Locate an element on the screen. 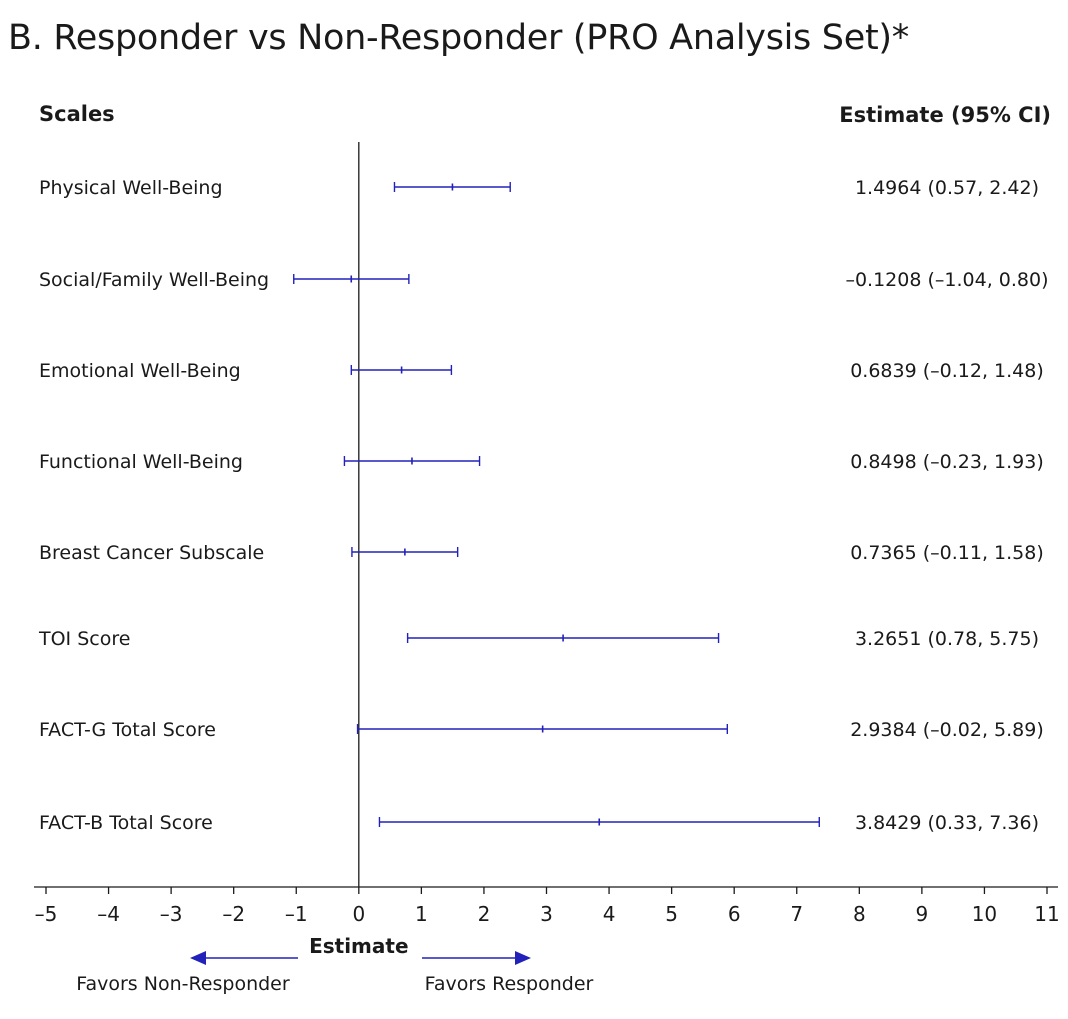  x-tick-label: –4 is located at coordinates (108, 914).